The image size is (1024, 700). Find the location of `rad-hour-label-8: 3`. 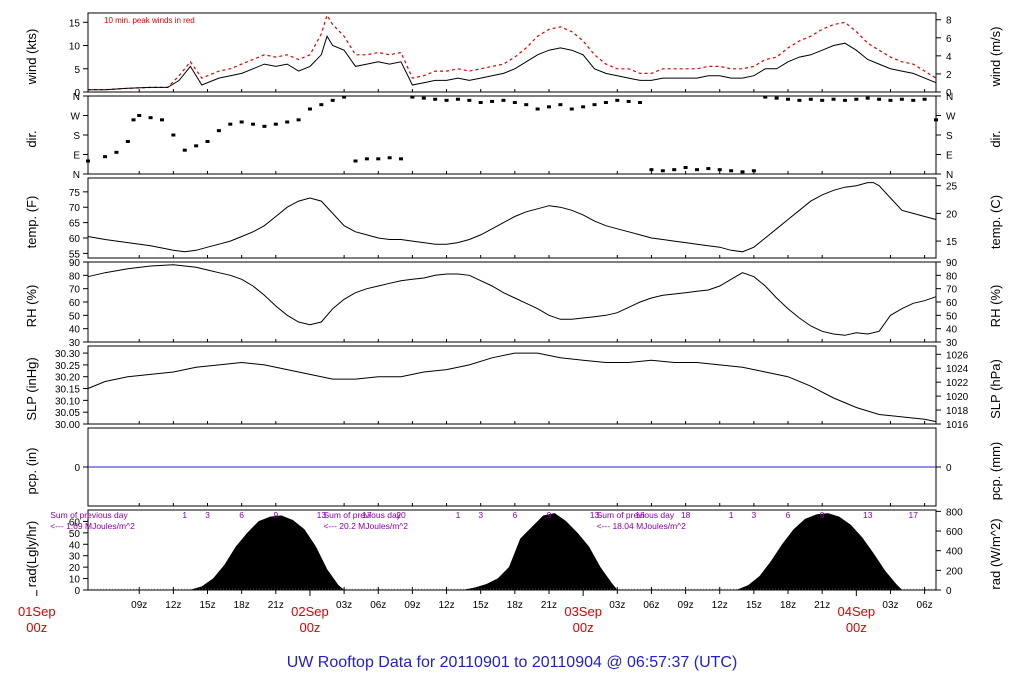

rad-hour-label-8: 3 is located at coordinates (480, 515).